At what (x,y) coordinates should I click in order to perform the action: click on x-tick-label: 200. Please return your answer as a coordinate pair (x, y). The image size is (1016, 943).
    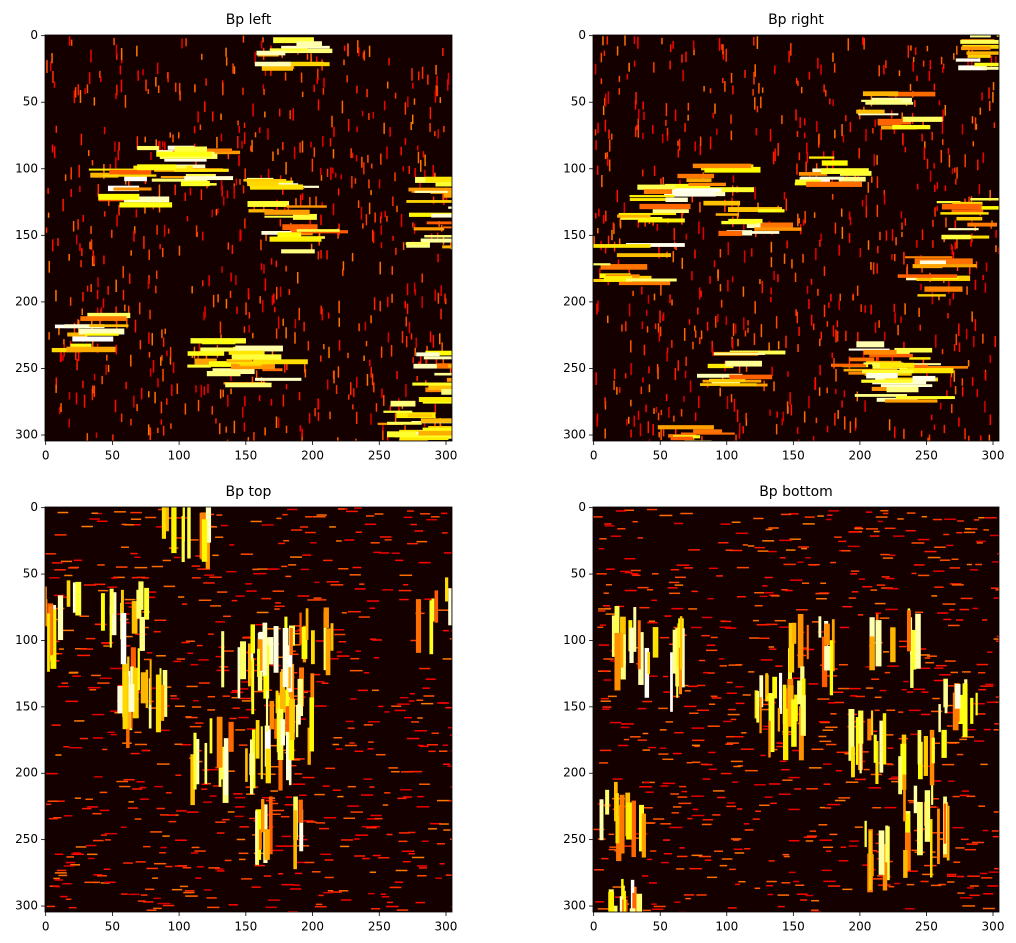
    Looking at the image, I should click on (859, 456).